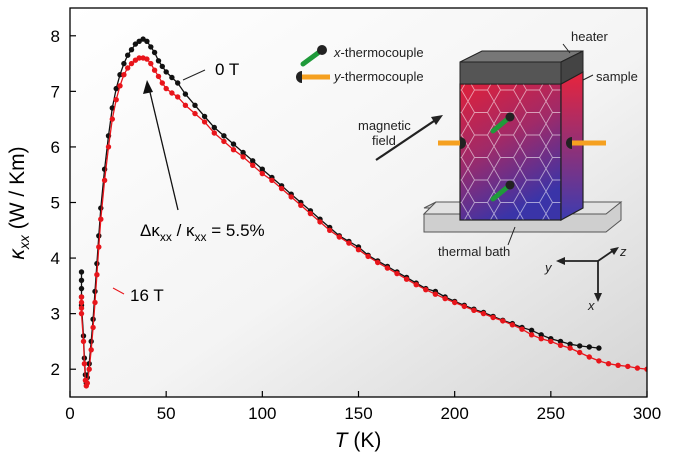  Describe the element at coordinates (337, 52) in the screenshot. I see `legend-x-italic: x` at that location.